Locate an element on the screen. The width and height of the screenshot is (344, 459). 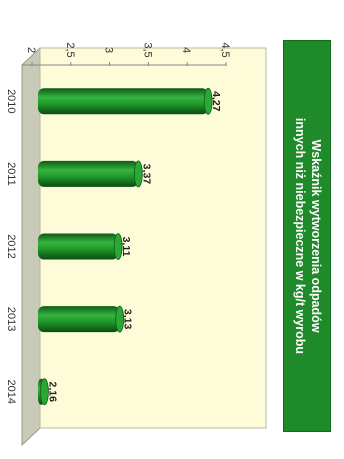
value-tick-label: 2 is located at coordinates (31, 50).